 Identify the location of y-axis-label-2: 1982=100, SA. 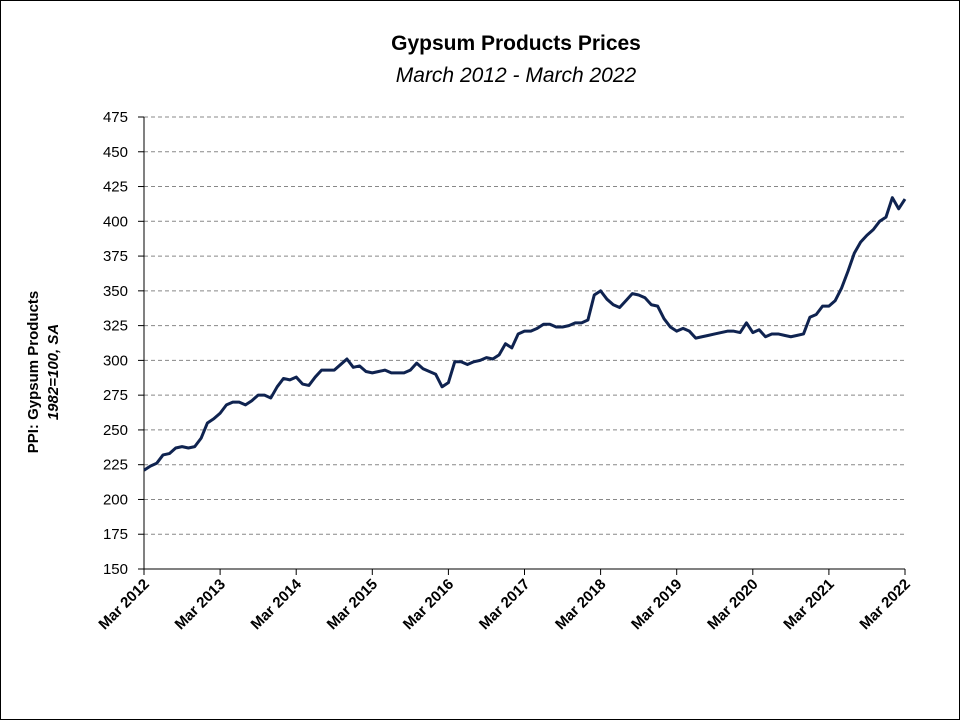
(53, 372).